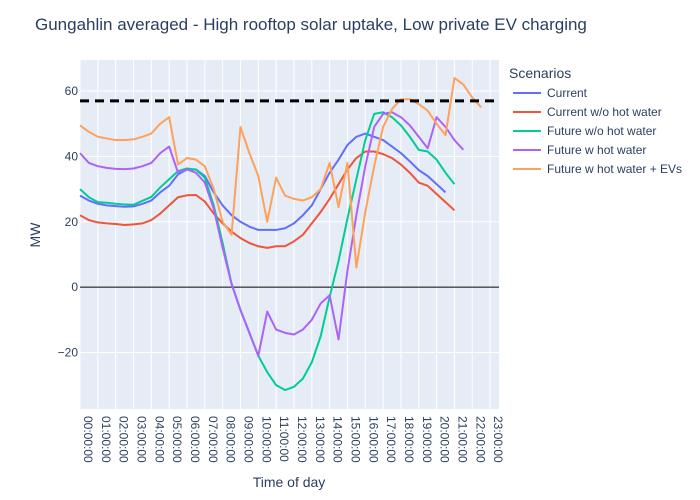 This screenshot has width=700, height=500. I want to click on x-tick-label: 23:00:00, so click(498, 439).